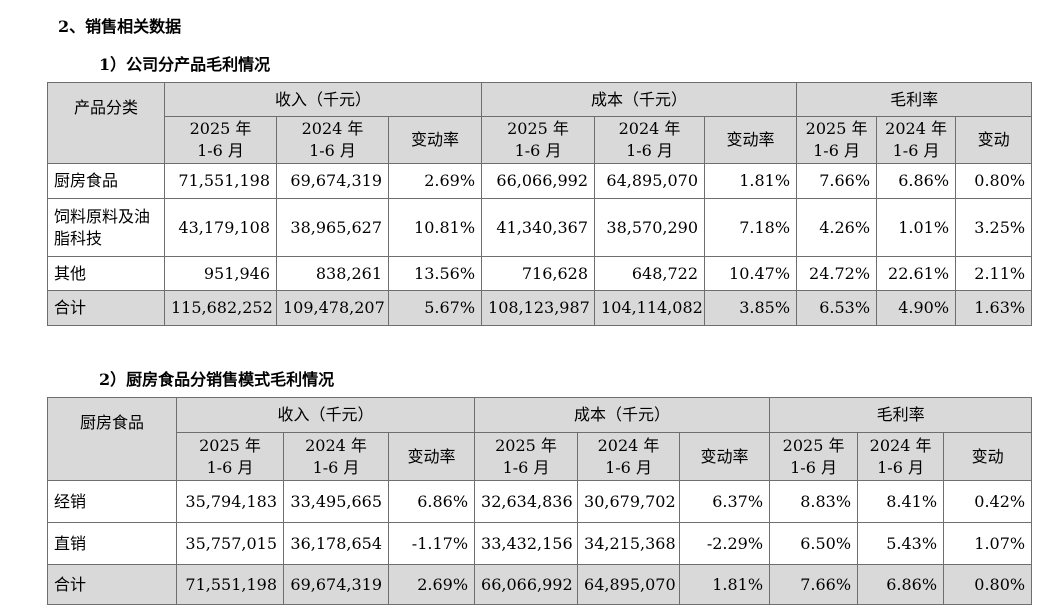 The image size is (1053, 614). What do you see at coordinates (650, 308) in the screenshot?
I see `cell: 104,114,082` at bounding box center [650, 308].